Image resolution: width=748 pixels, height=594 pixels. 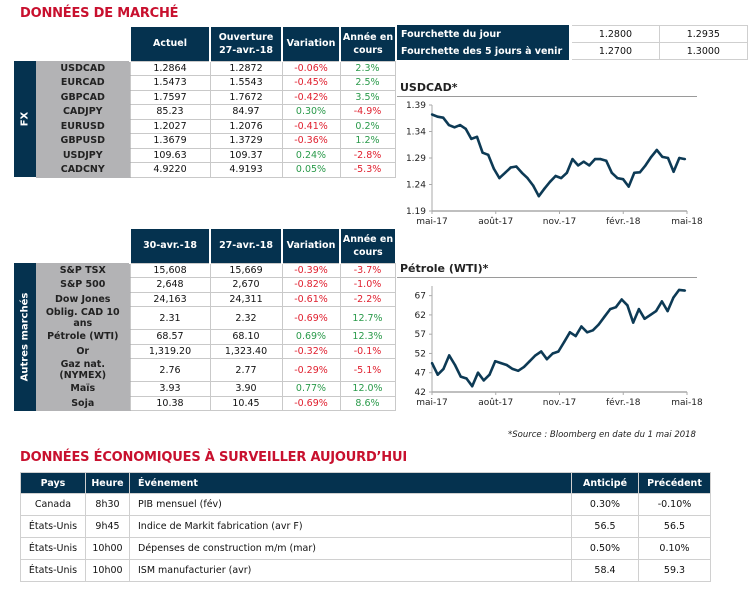 I want to click on x-tick-label: nov.-17, so click(x=559, y=222).